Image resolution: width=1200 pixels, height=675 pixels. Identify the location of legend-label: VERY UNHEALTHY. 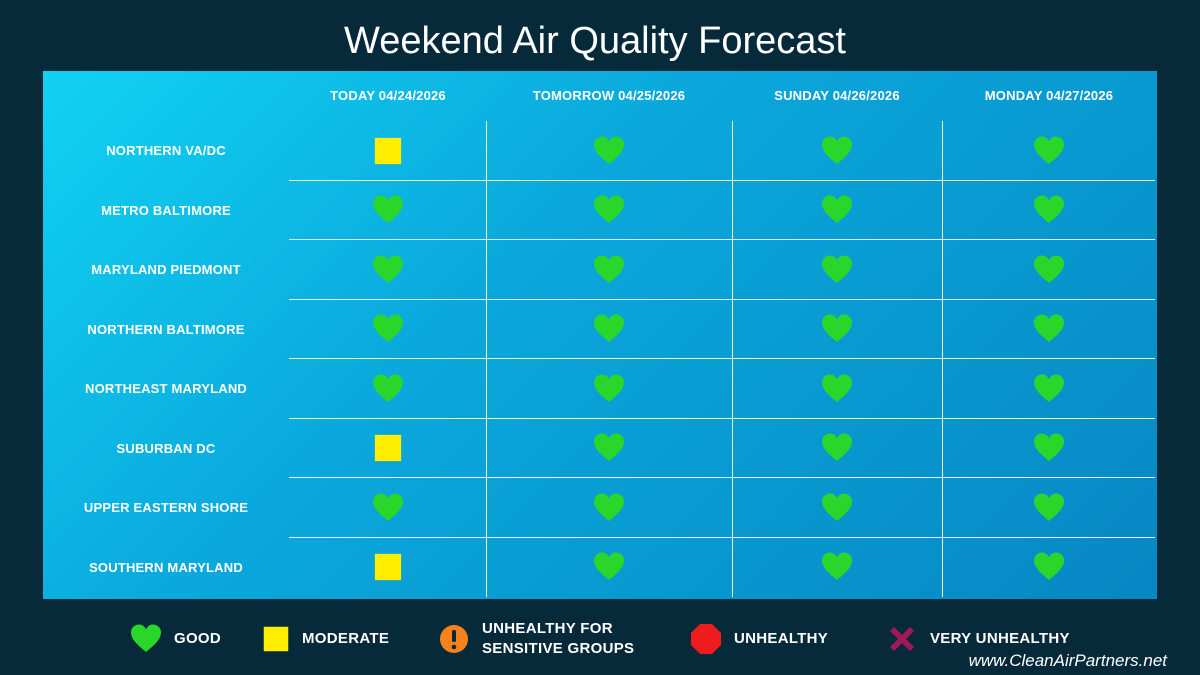
(1000, 638).